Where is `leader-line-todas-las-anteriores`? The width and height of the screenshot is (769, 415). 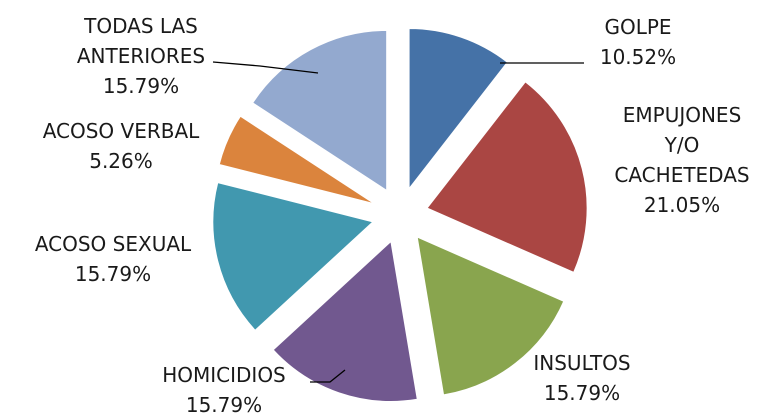 leader-line-todas-las-anteriores is located at coordinates (265, 67).